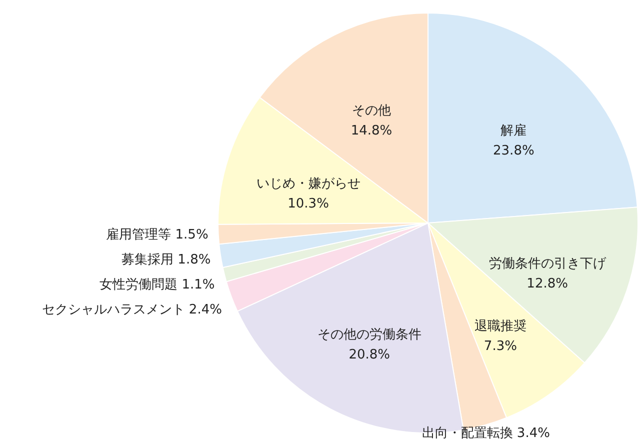 The width and height of the screenshot is (639, 446). Describe the element at coordinates (500, 346) in the screenshot. I see `data-label: 7.3%` at that location.